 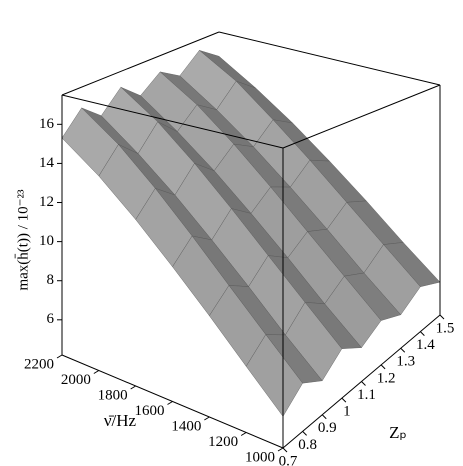 I want to click on y-tick-label: 1.2, so click(x=386, y=378).